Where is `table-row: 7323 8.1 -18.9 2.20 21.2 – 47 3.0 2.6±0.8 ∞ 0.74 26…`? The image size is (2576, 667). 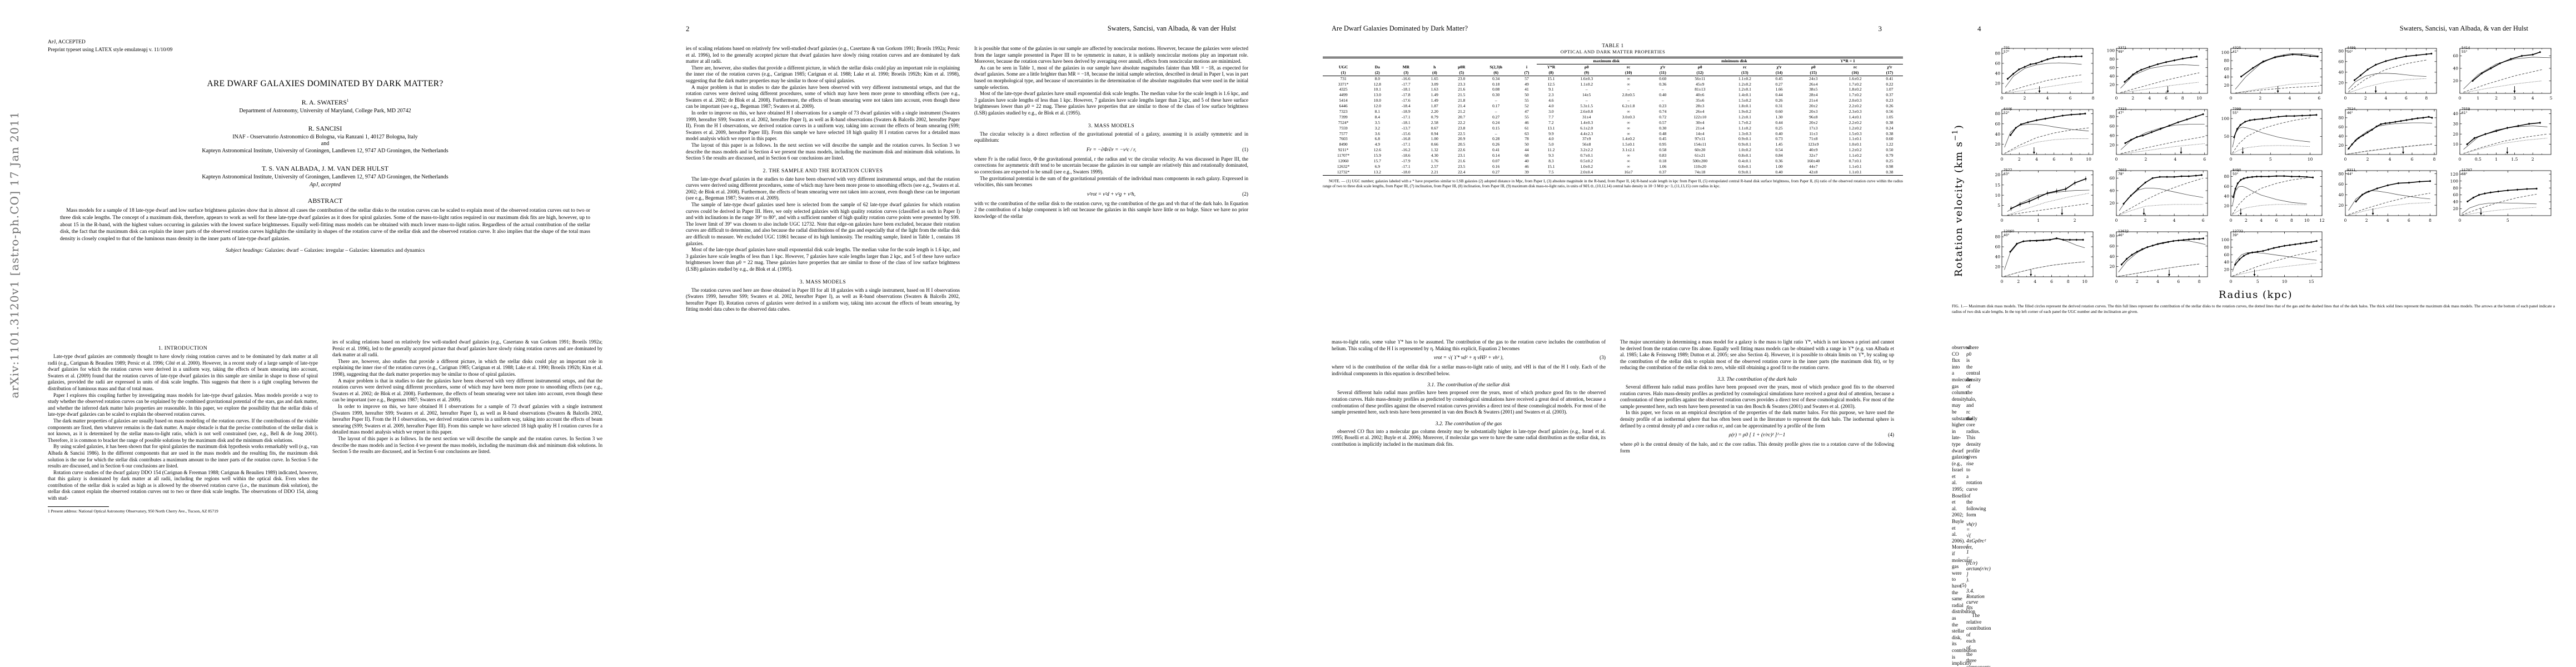
table-row: 7323 8.1 -18.9 2.20 21.2 – 47 3.0 2.6±0.8 ∞ 0.74 26… is located at coordinates (1613, 112).